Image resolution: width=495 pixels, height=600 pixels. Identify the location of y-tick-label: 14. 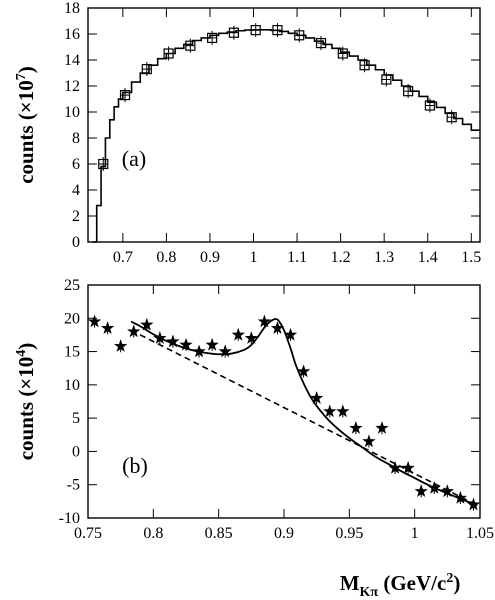
(72, 60).